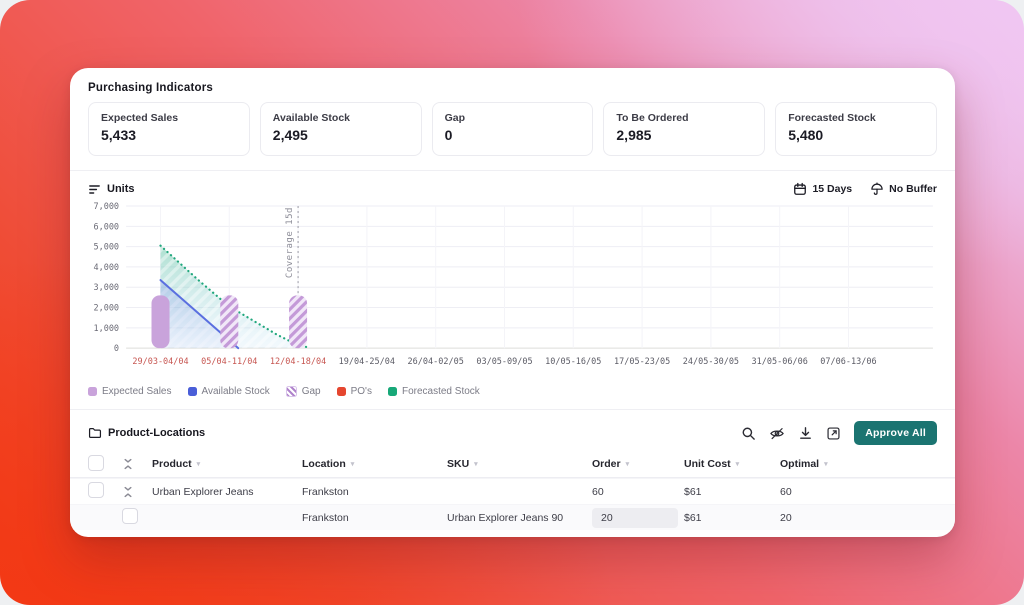  I want to click on legend-label: Gap, so click(311, 392).